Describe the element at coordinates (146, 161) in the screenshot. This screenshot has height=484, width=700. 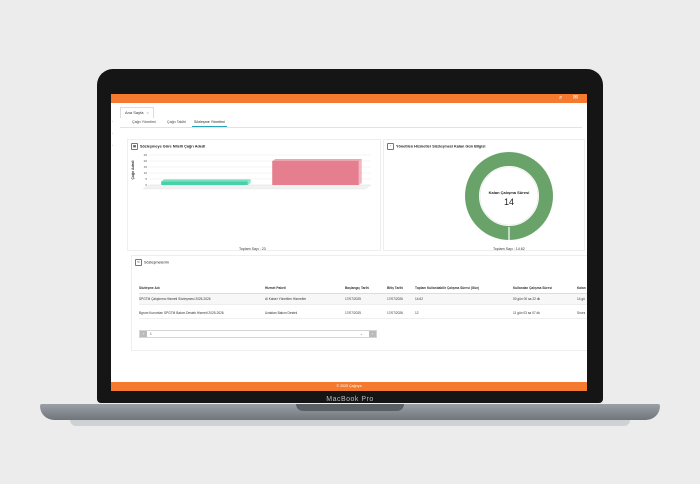
I see `y-tick-label: 20` at that location.